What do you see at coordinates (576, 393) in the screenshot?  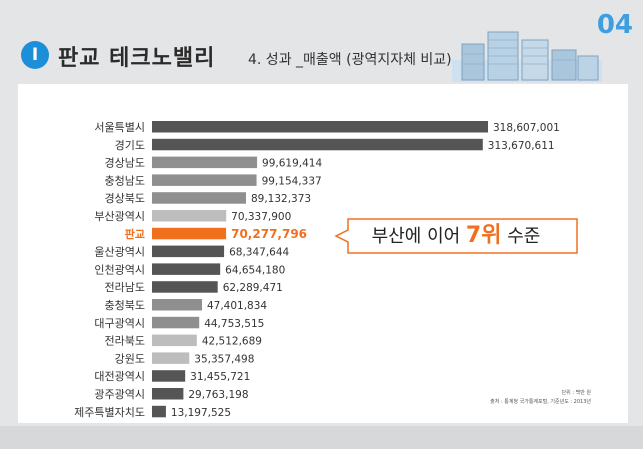 I see `unit-note: 단위 : 백만 원` at bounding box center [576, 393].